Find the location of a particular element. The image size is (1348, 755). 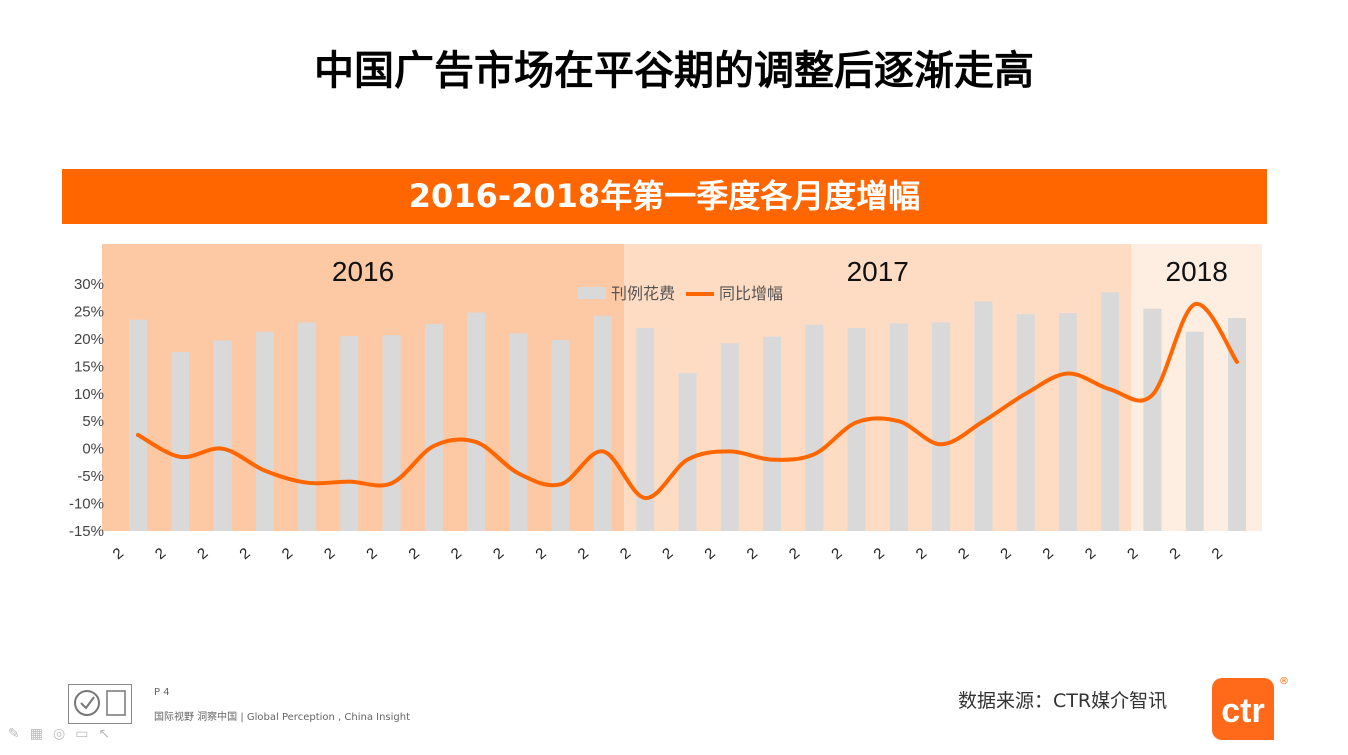

legend-label: 同比增幅 is located at coordinates (751, 293).